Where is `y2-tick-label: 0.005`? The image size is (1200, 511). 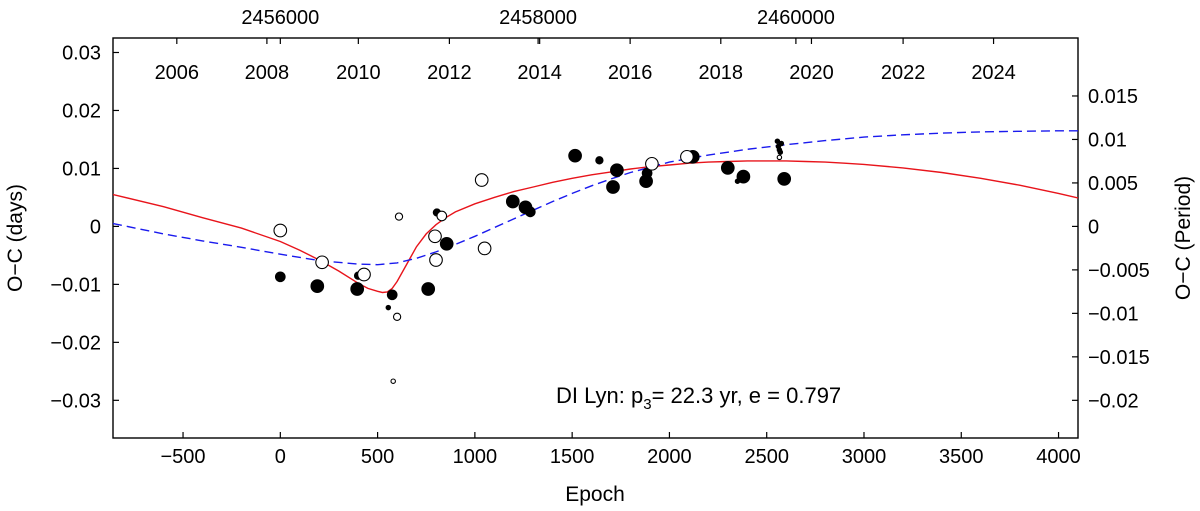
y2-tick-label: 0.005 is located at coordinates (1113, 184).